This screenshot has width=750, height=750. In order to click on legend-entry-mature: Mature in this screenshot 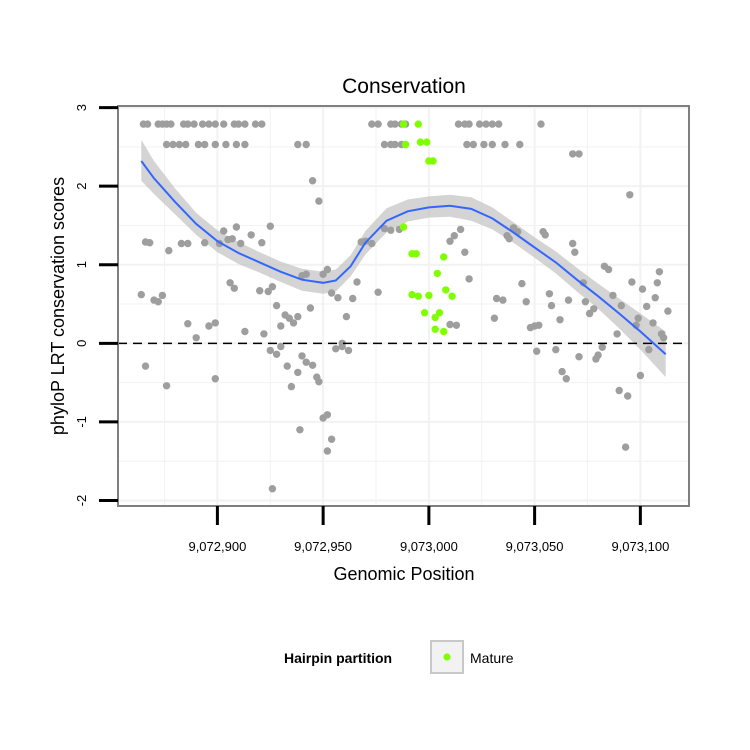, I will do `click(492, 658)`.